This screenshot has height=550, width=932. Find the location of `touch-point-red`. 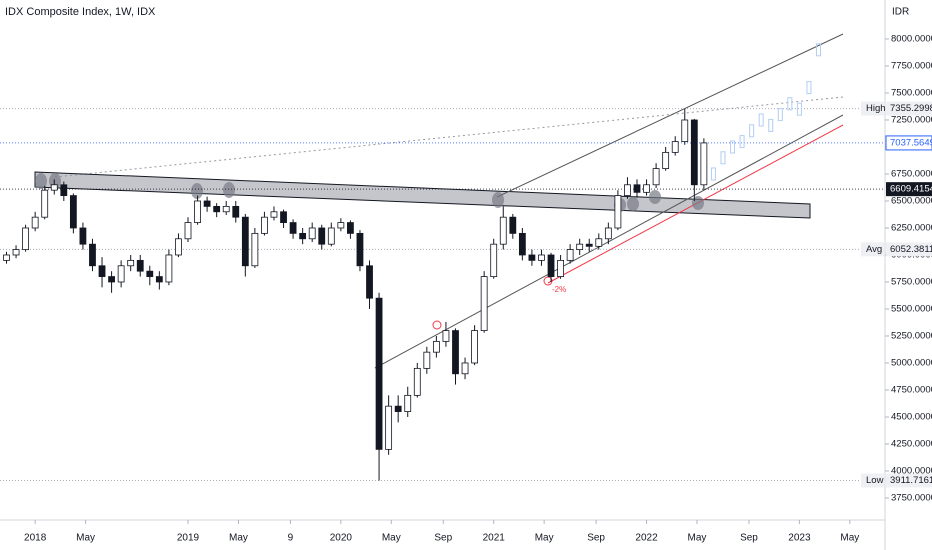

touch-point-red is located at coordinates (437, 325).